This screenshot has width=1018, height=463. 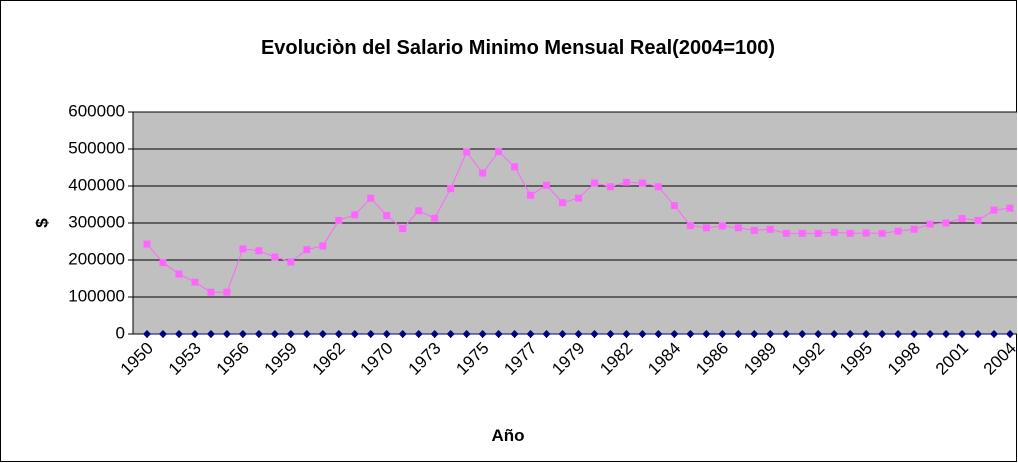 I want to click on y-tick-label: 400000, so click(x=96, y=184).